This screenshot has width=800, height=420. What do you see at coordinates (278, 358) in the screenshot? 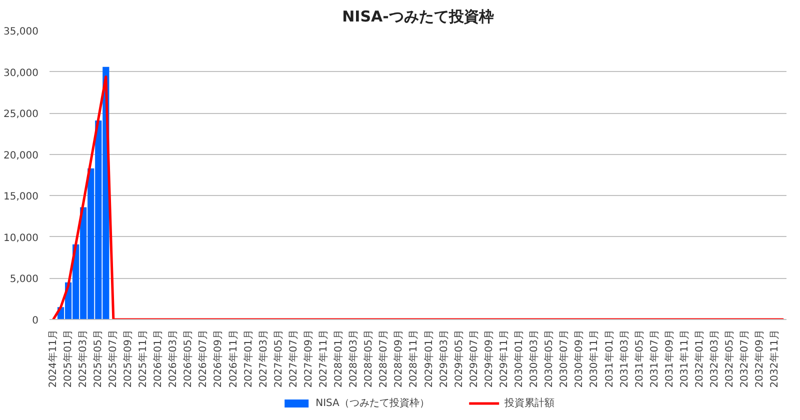
I see `x-tick-label: 2027年05月` at bounding box center [278, 358].